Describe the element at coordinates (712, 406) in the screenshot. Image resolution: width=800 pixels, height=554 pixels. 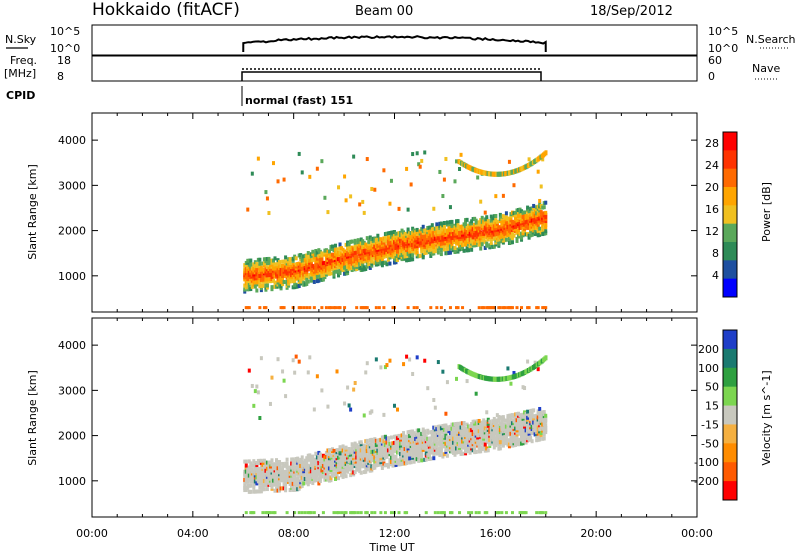
I see `colorbar-tick-label: 15` at that location.